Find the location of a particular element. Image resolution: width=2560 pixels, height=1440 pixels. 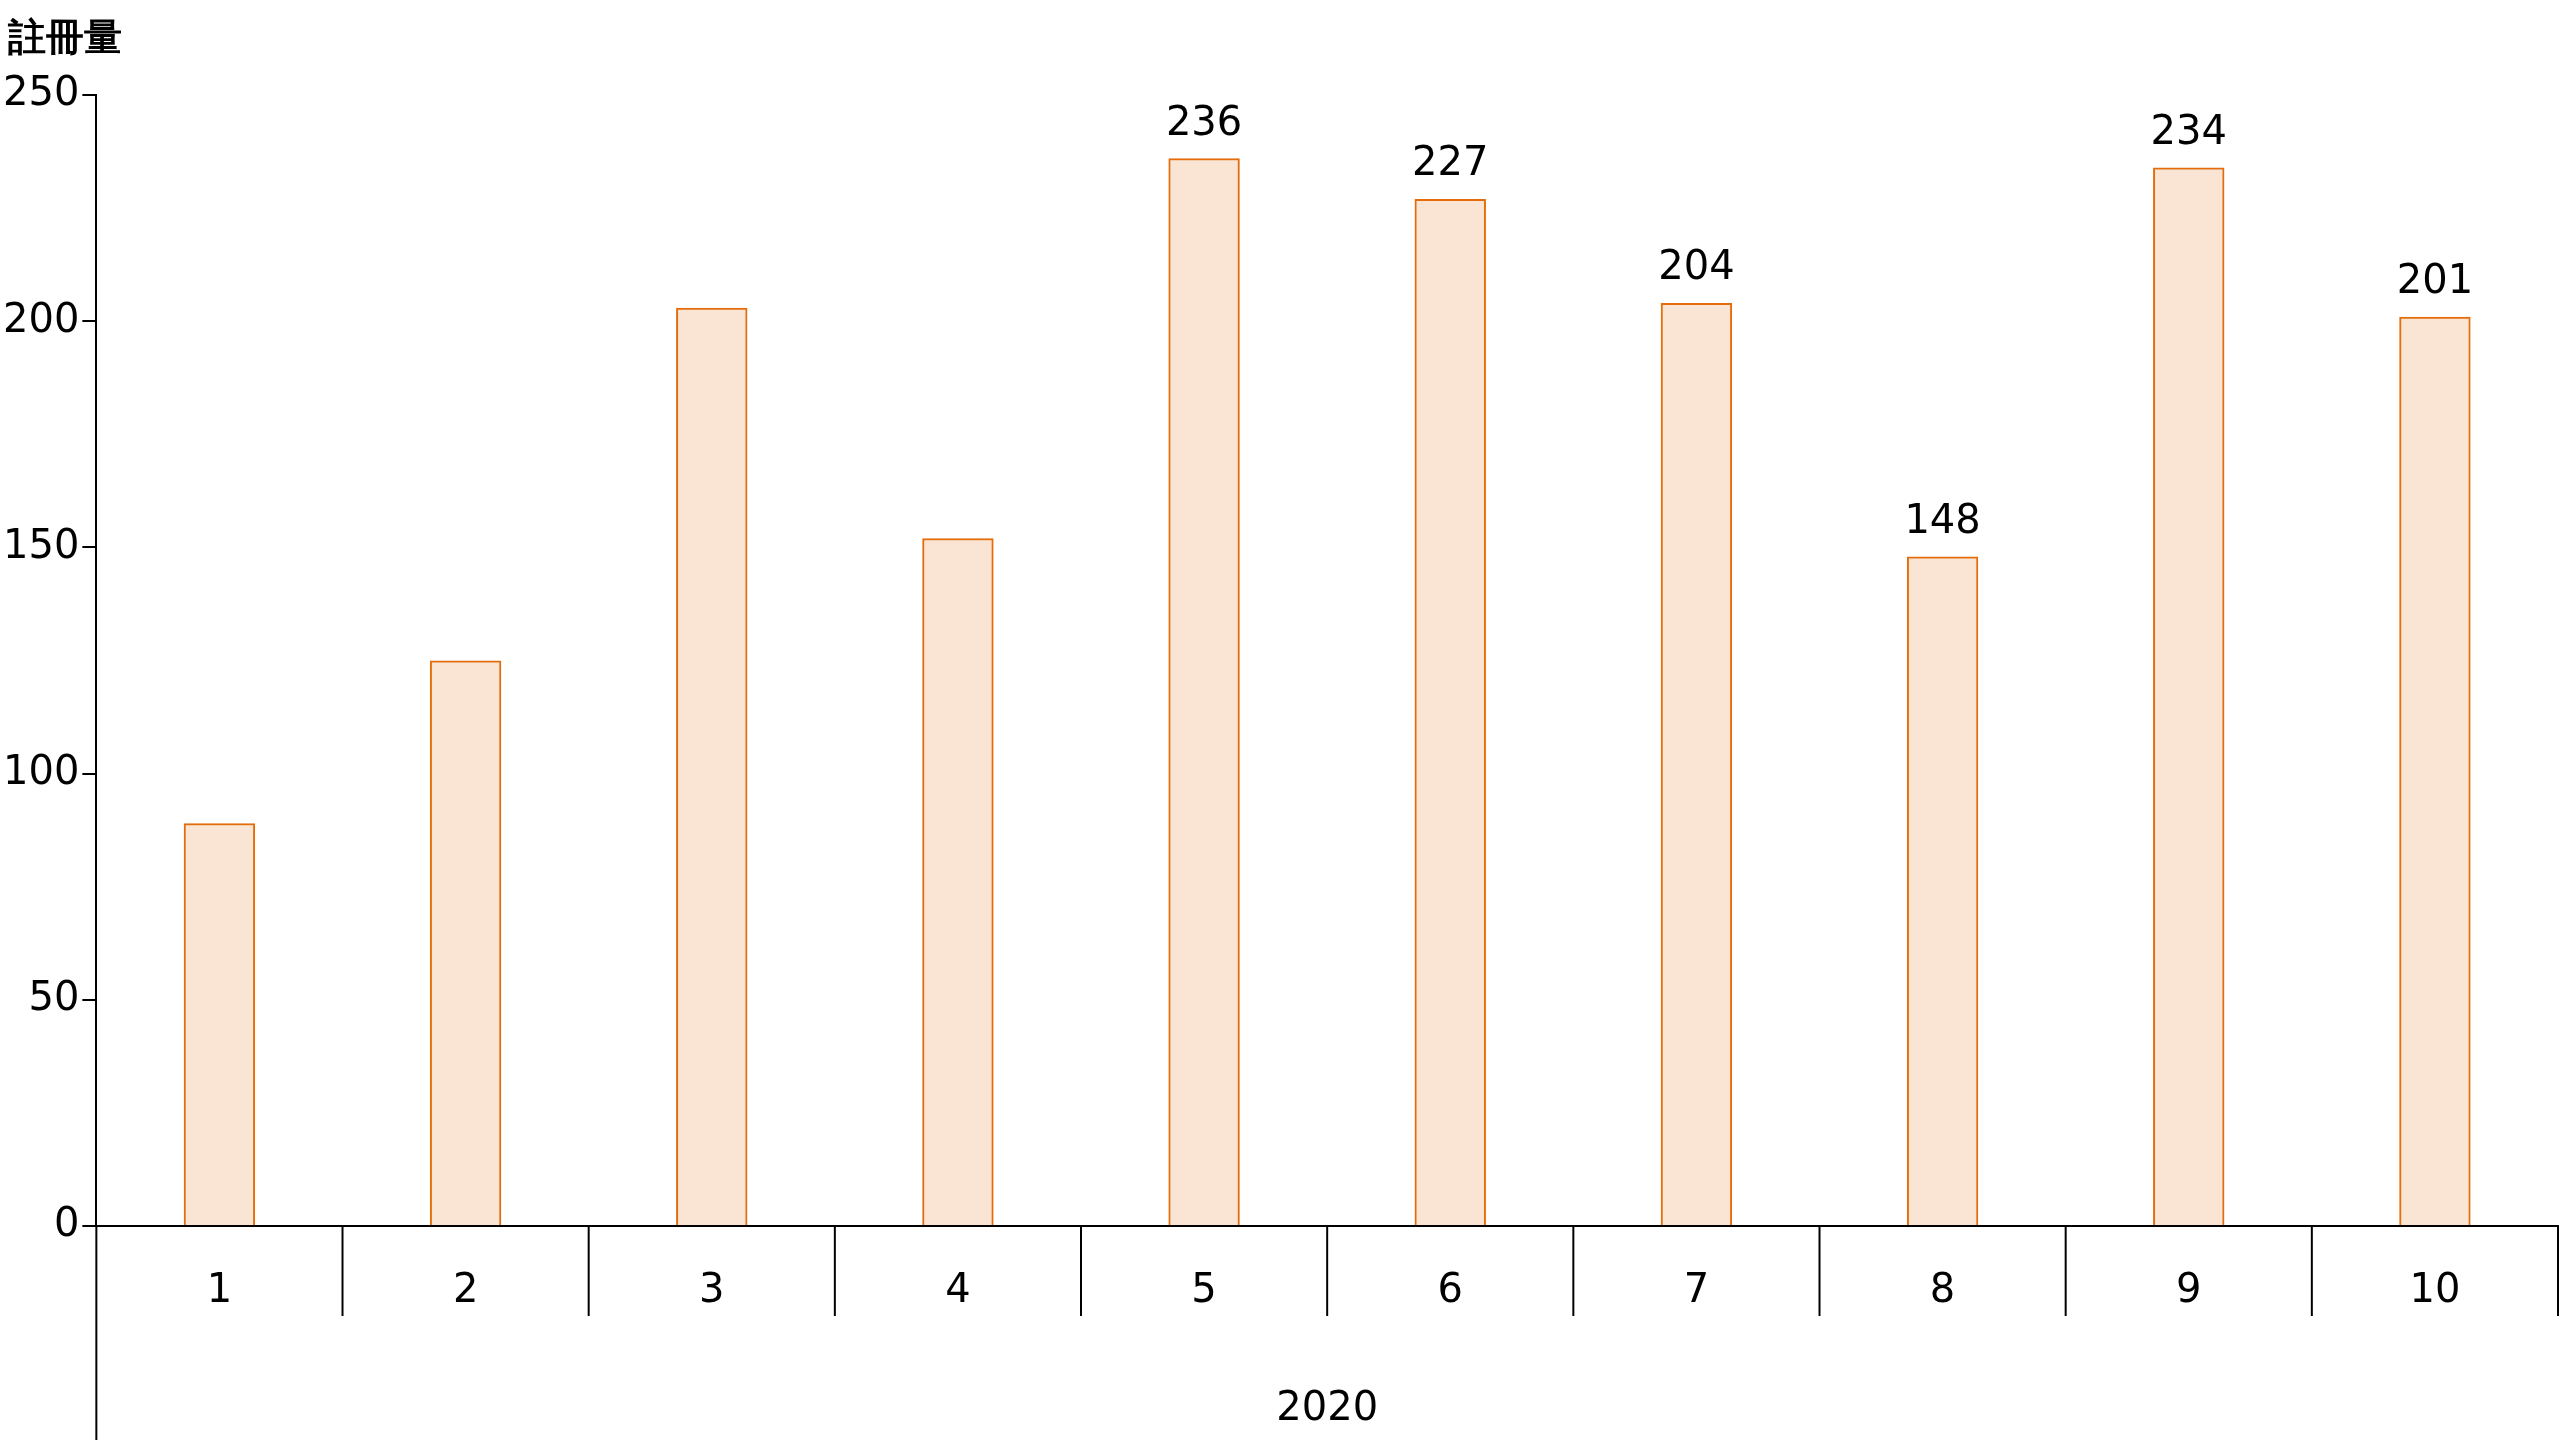

data-label: 234 is located at coordinates (2188, 129).